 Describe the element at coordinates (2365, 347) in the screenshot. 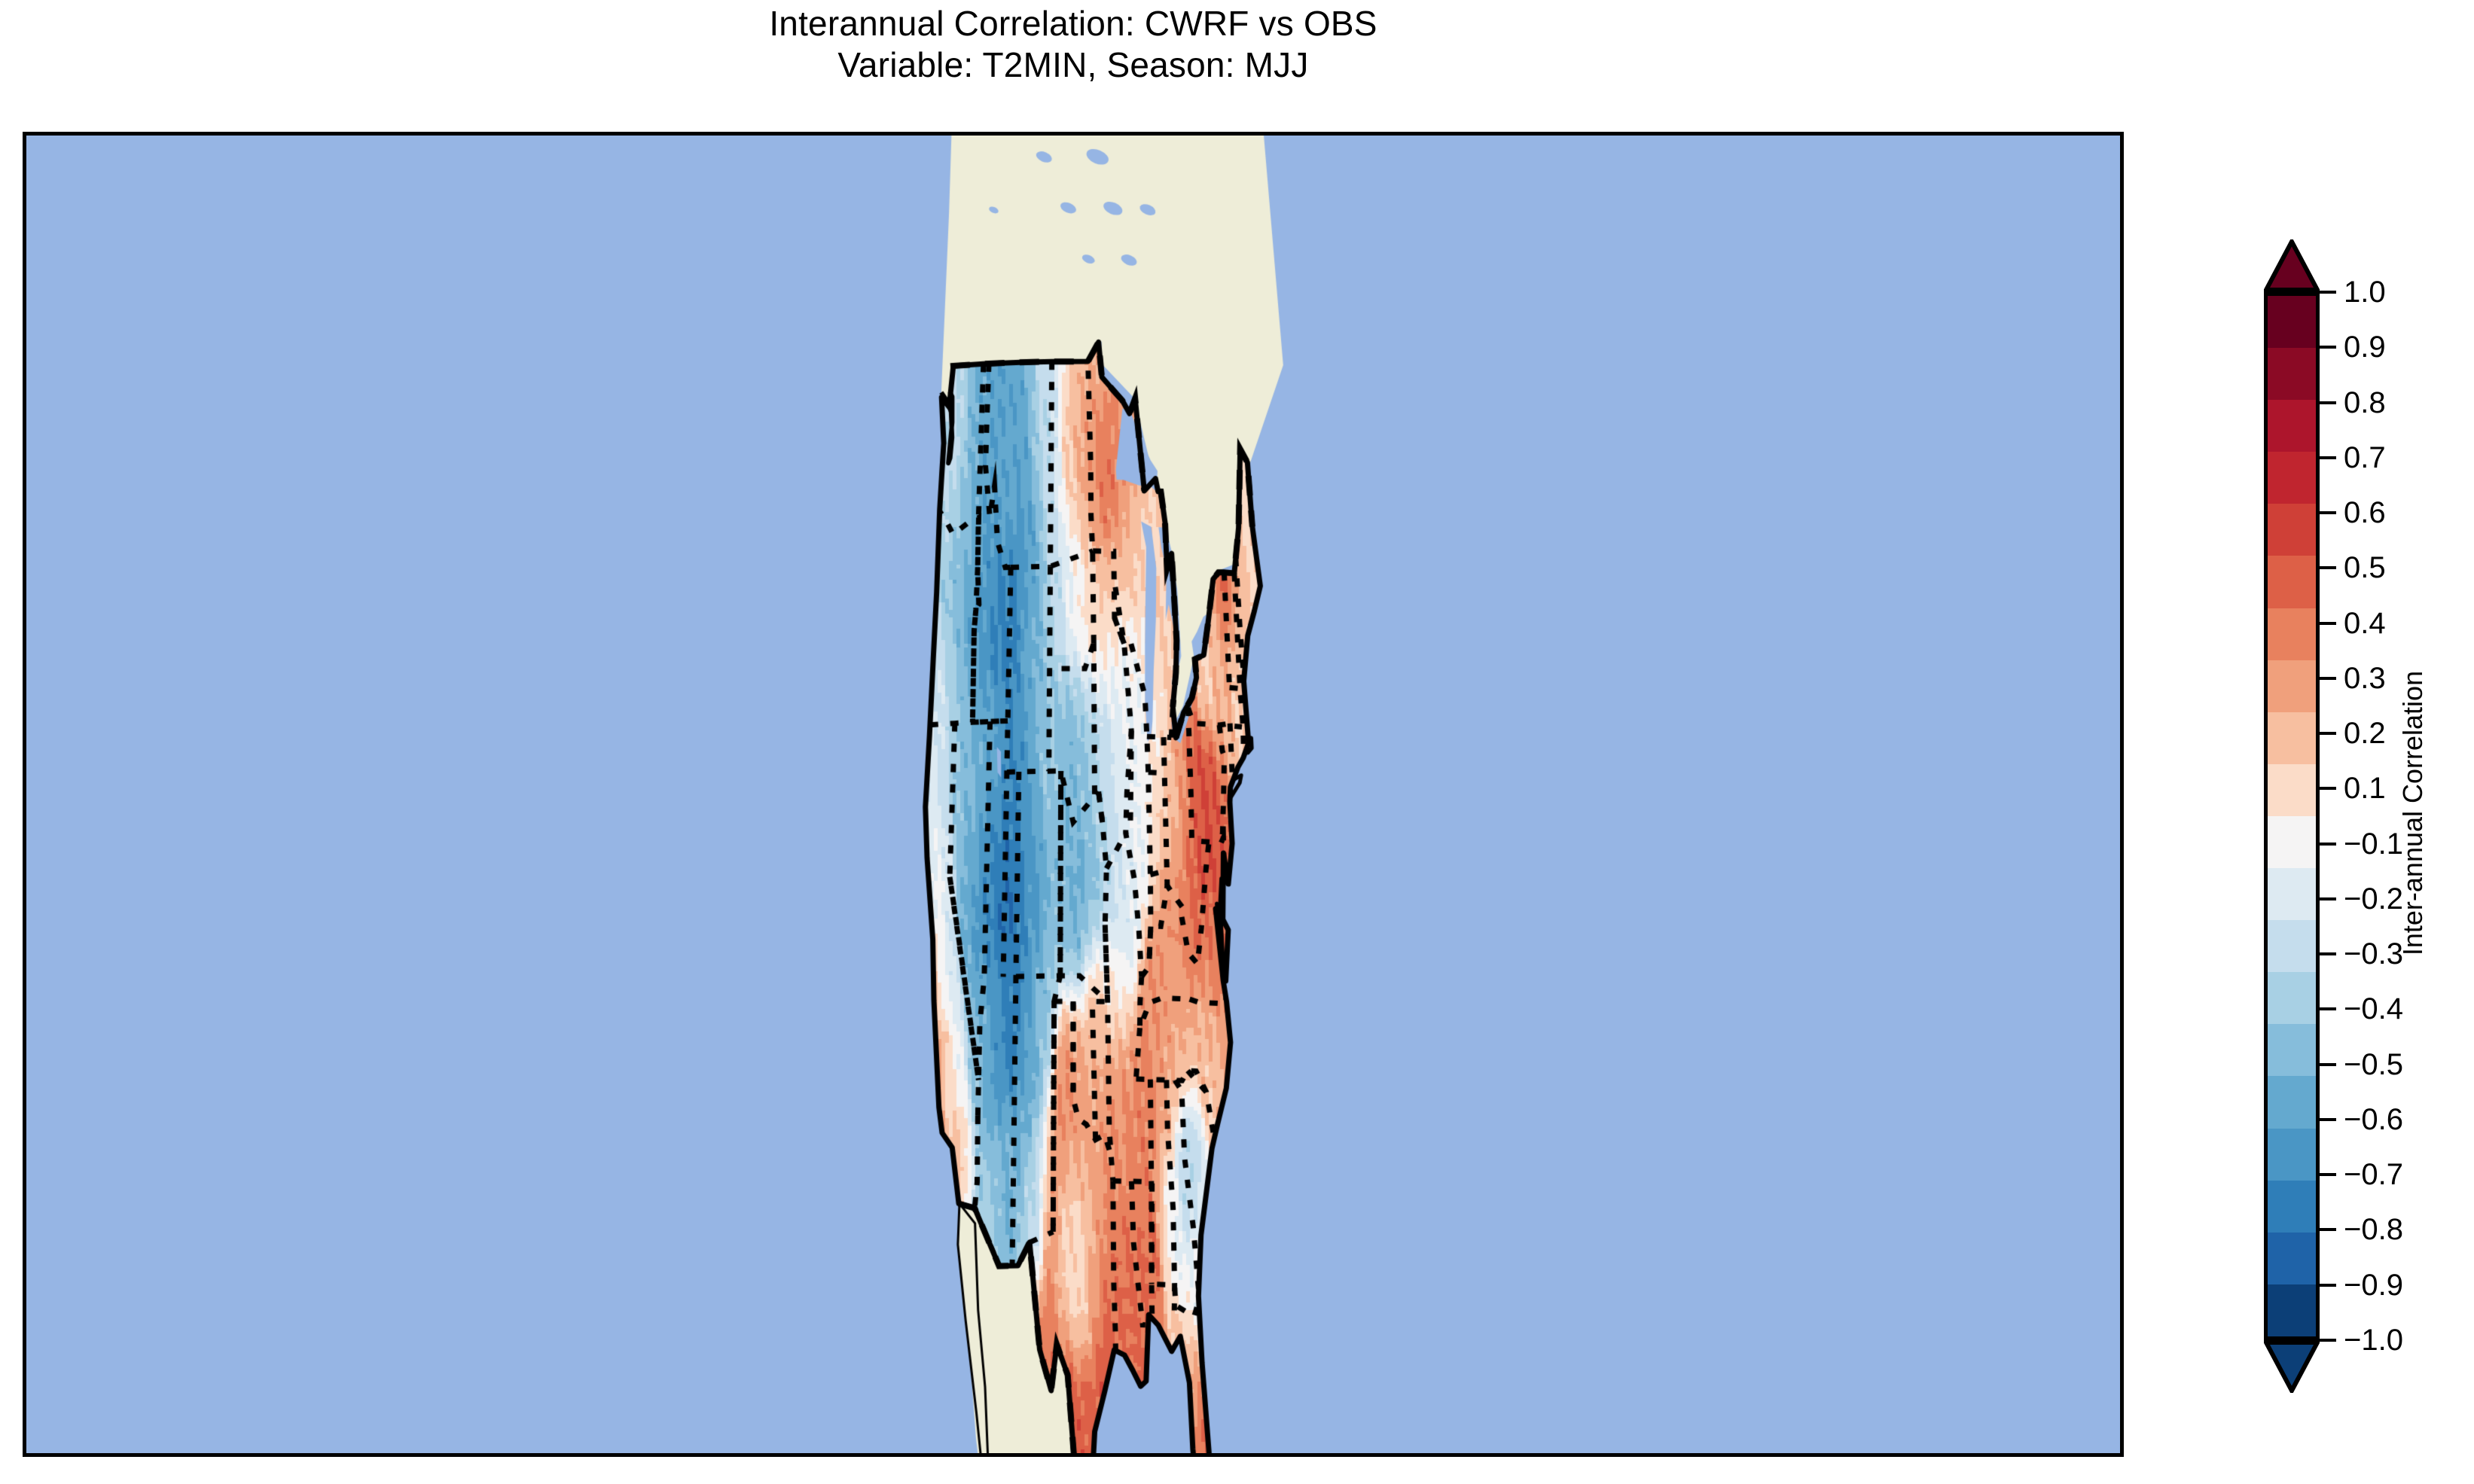

I see `colorbar-tick-label: 0.9` at that location.